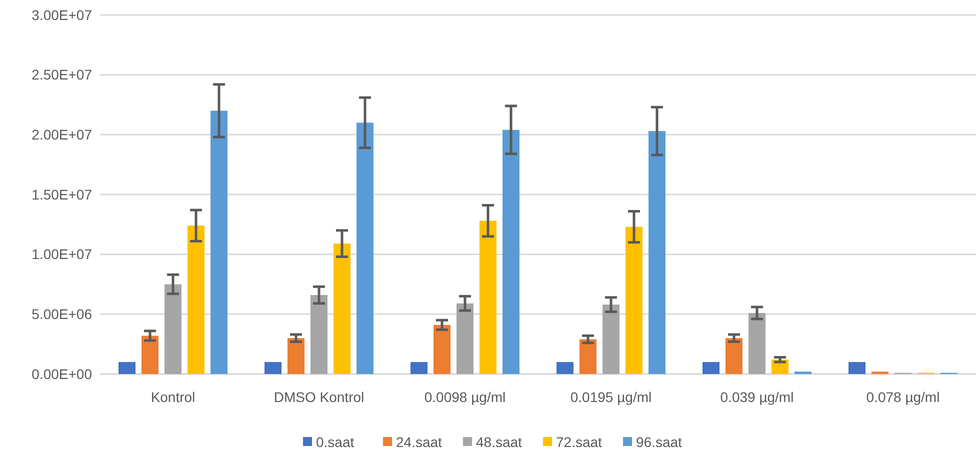 The width and height of the screenshot is (976, 457). Describe the element at coordinates (499, 442) in the screenshot. I see `legend-label: 48.saat` at that location.